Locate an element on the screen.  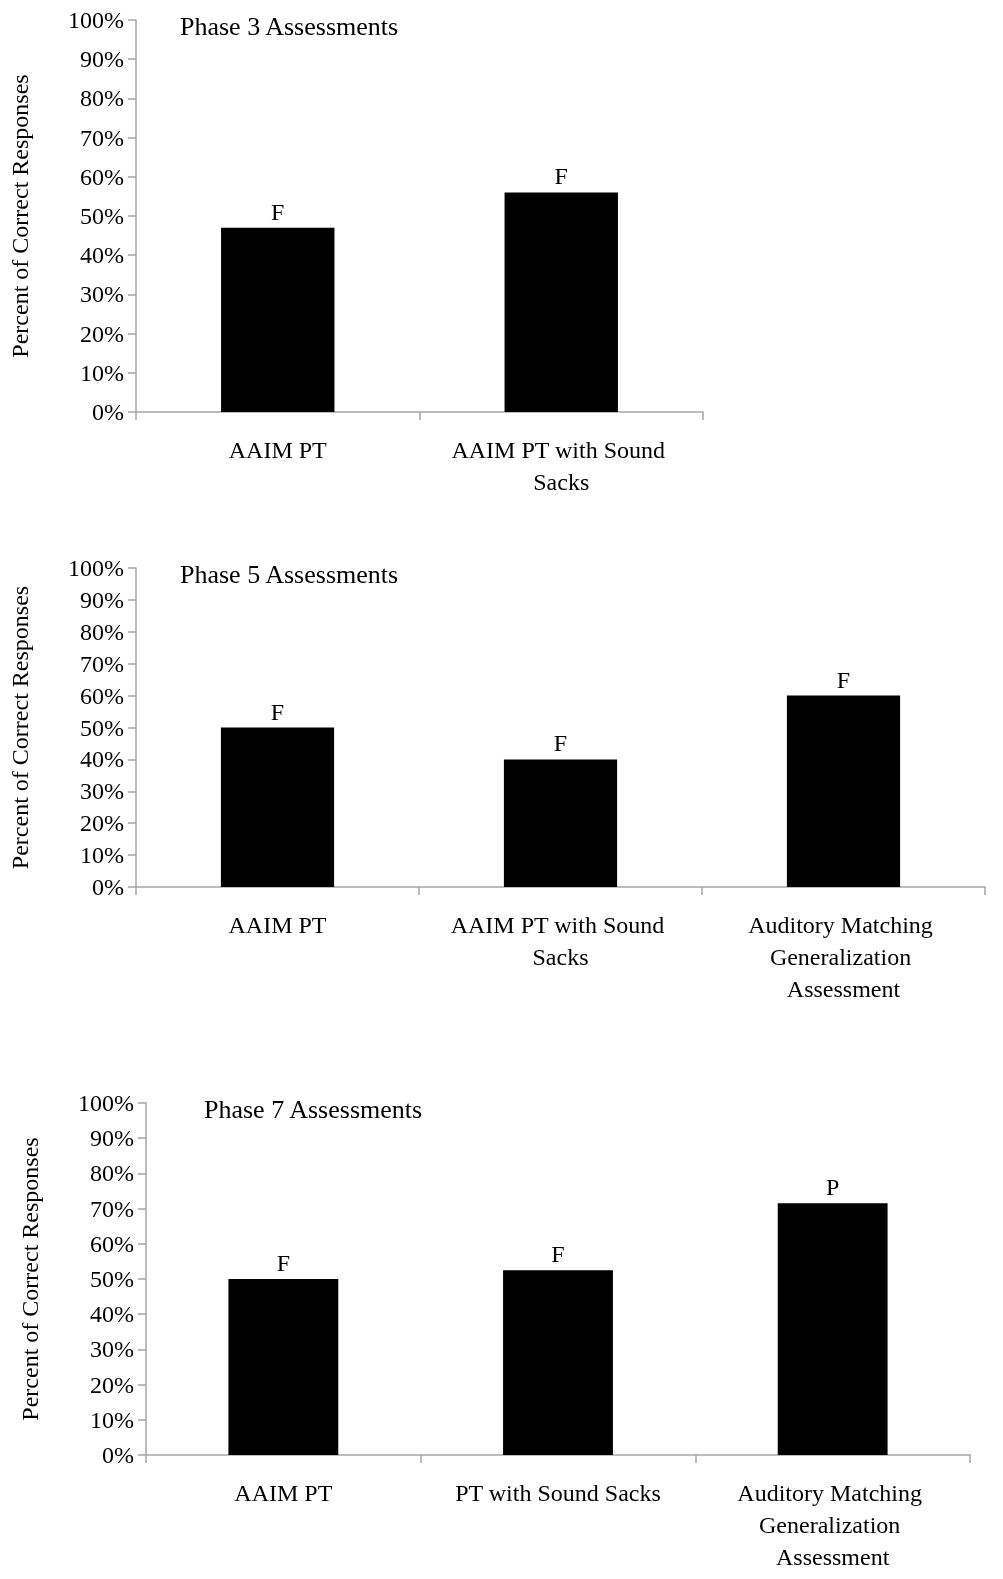
chart-title: Phase 7 Assessments is located at coordinates (313, 1109).